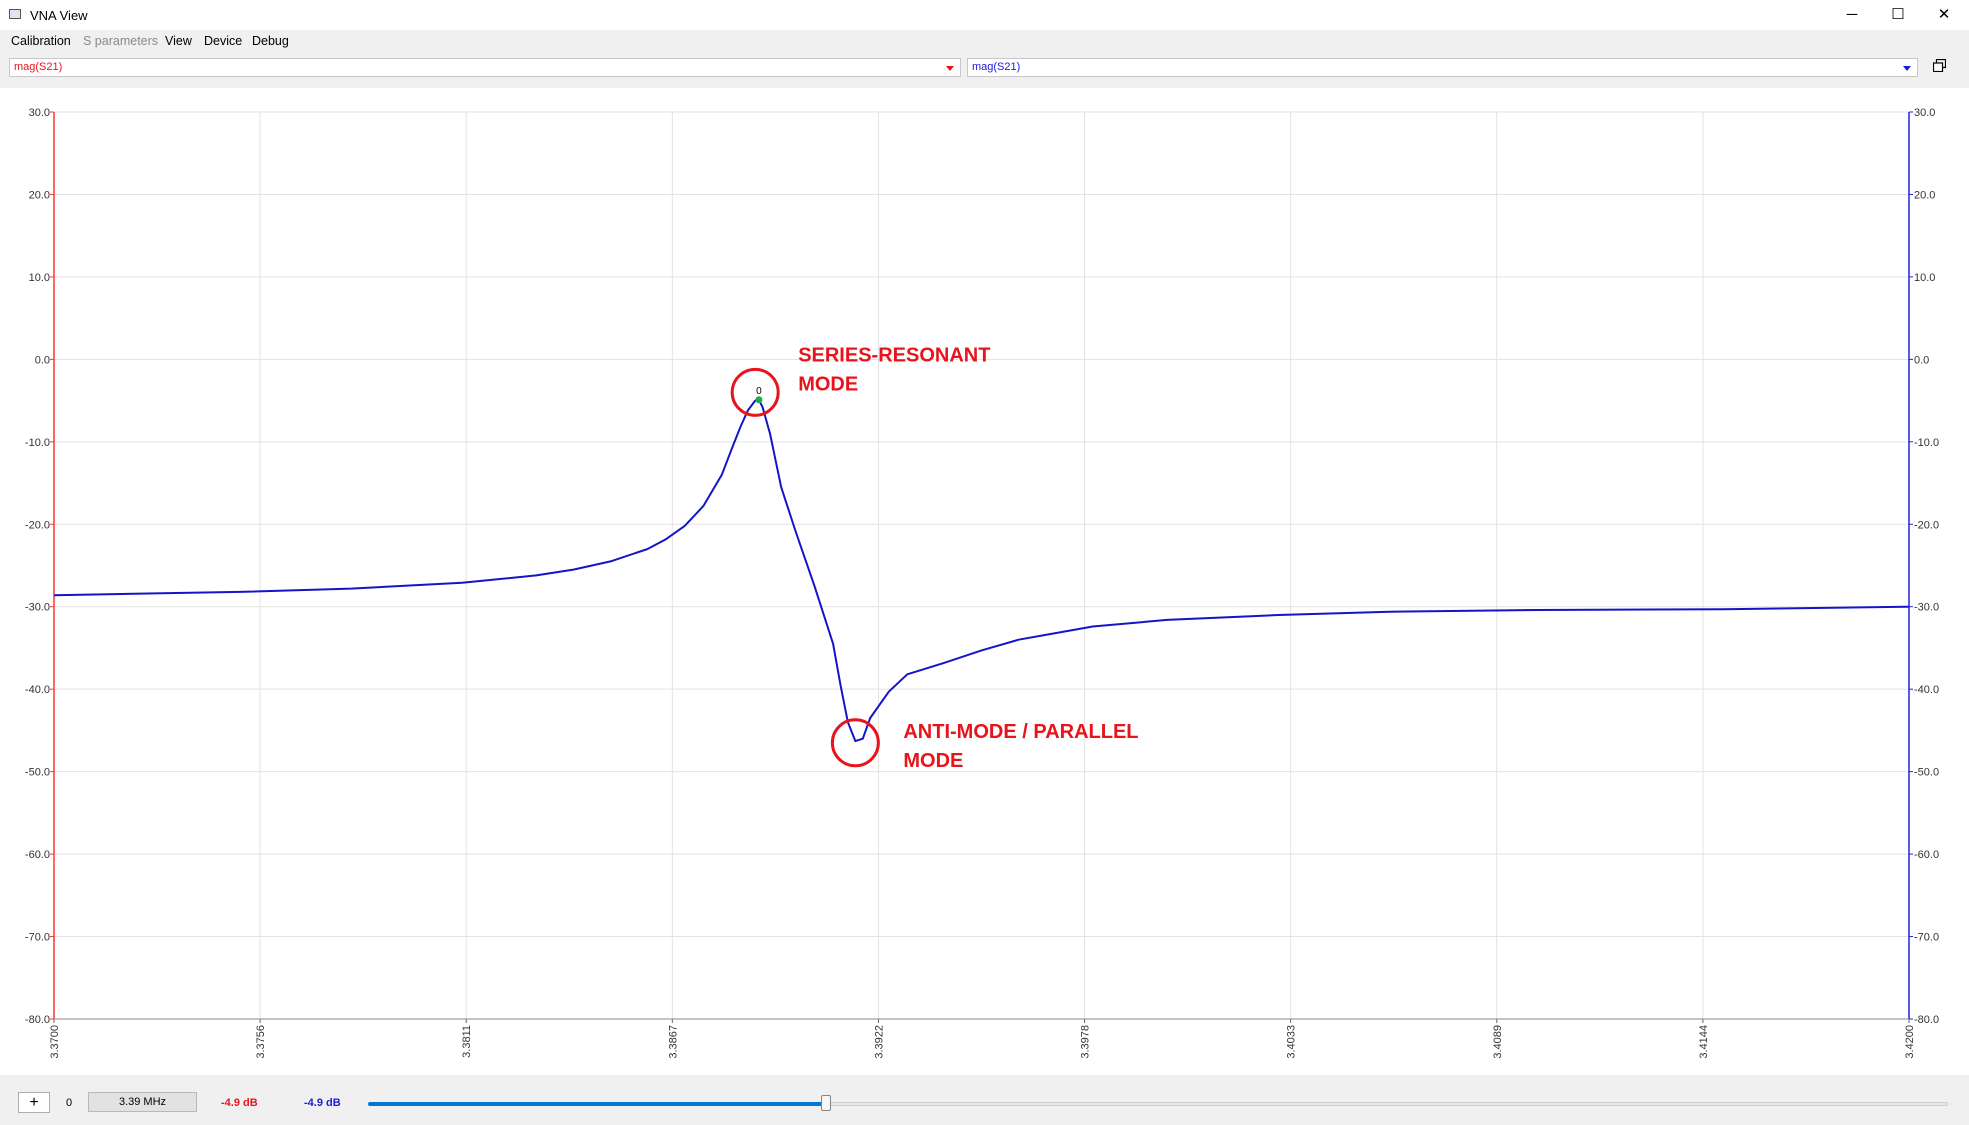  Describe the element at coordinates (37, 443) in the screenshot. I see `y-tick-label-left: -10.0` at that location.